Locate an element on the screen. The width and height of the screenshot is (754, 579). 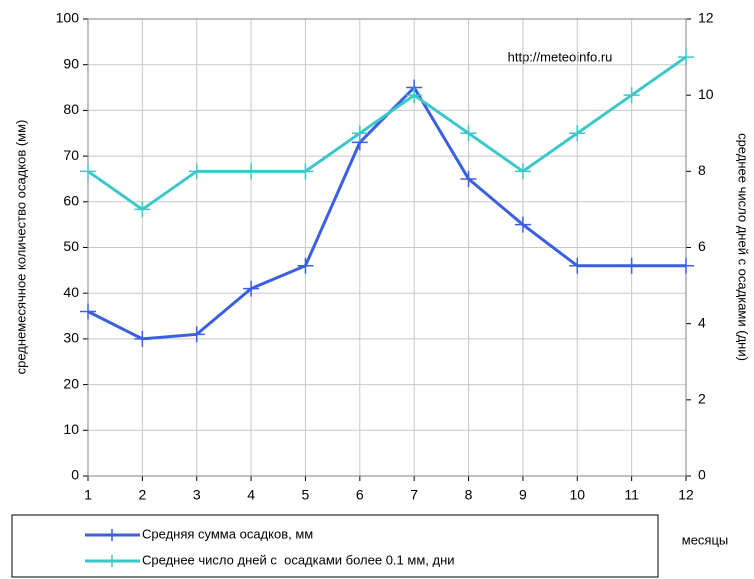
x-axis-label: месяцы is located at coordinates (705, 539).